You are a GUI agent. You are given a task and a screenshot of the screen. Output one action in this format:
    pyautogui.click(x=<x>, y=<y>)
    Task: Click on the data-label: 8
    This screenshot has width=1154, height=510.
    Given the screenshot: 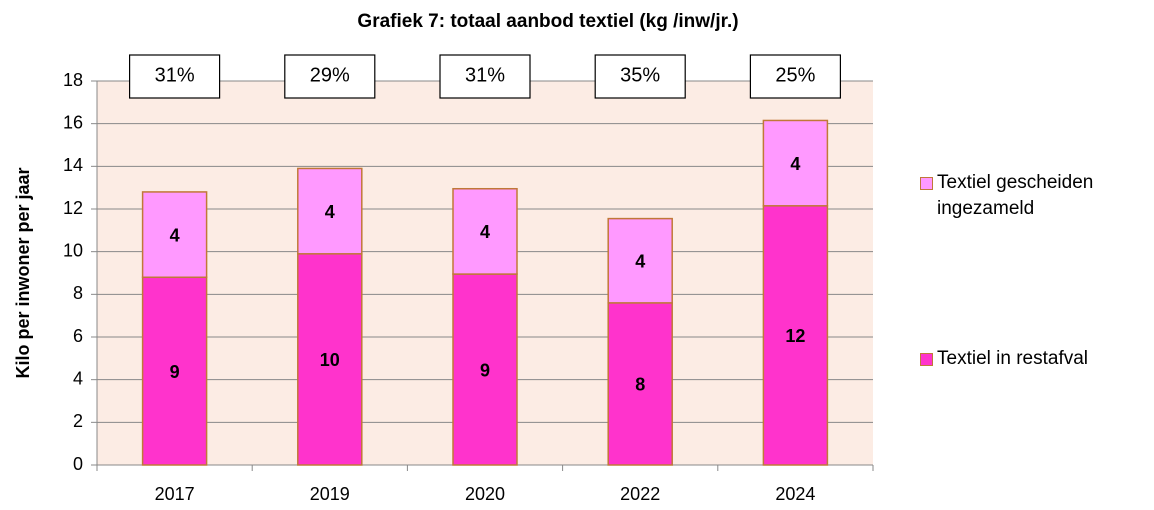 What is the action you would take?
    pyautogui.click(x=640, y=385)
    